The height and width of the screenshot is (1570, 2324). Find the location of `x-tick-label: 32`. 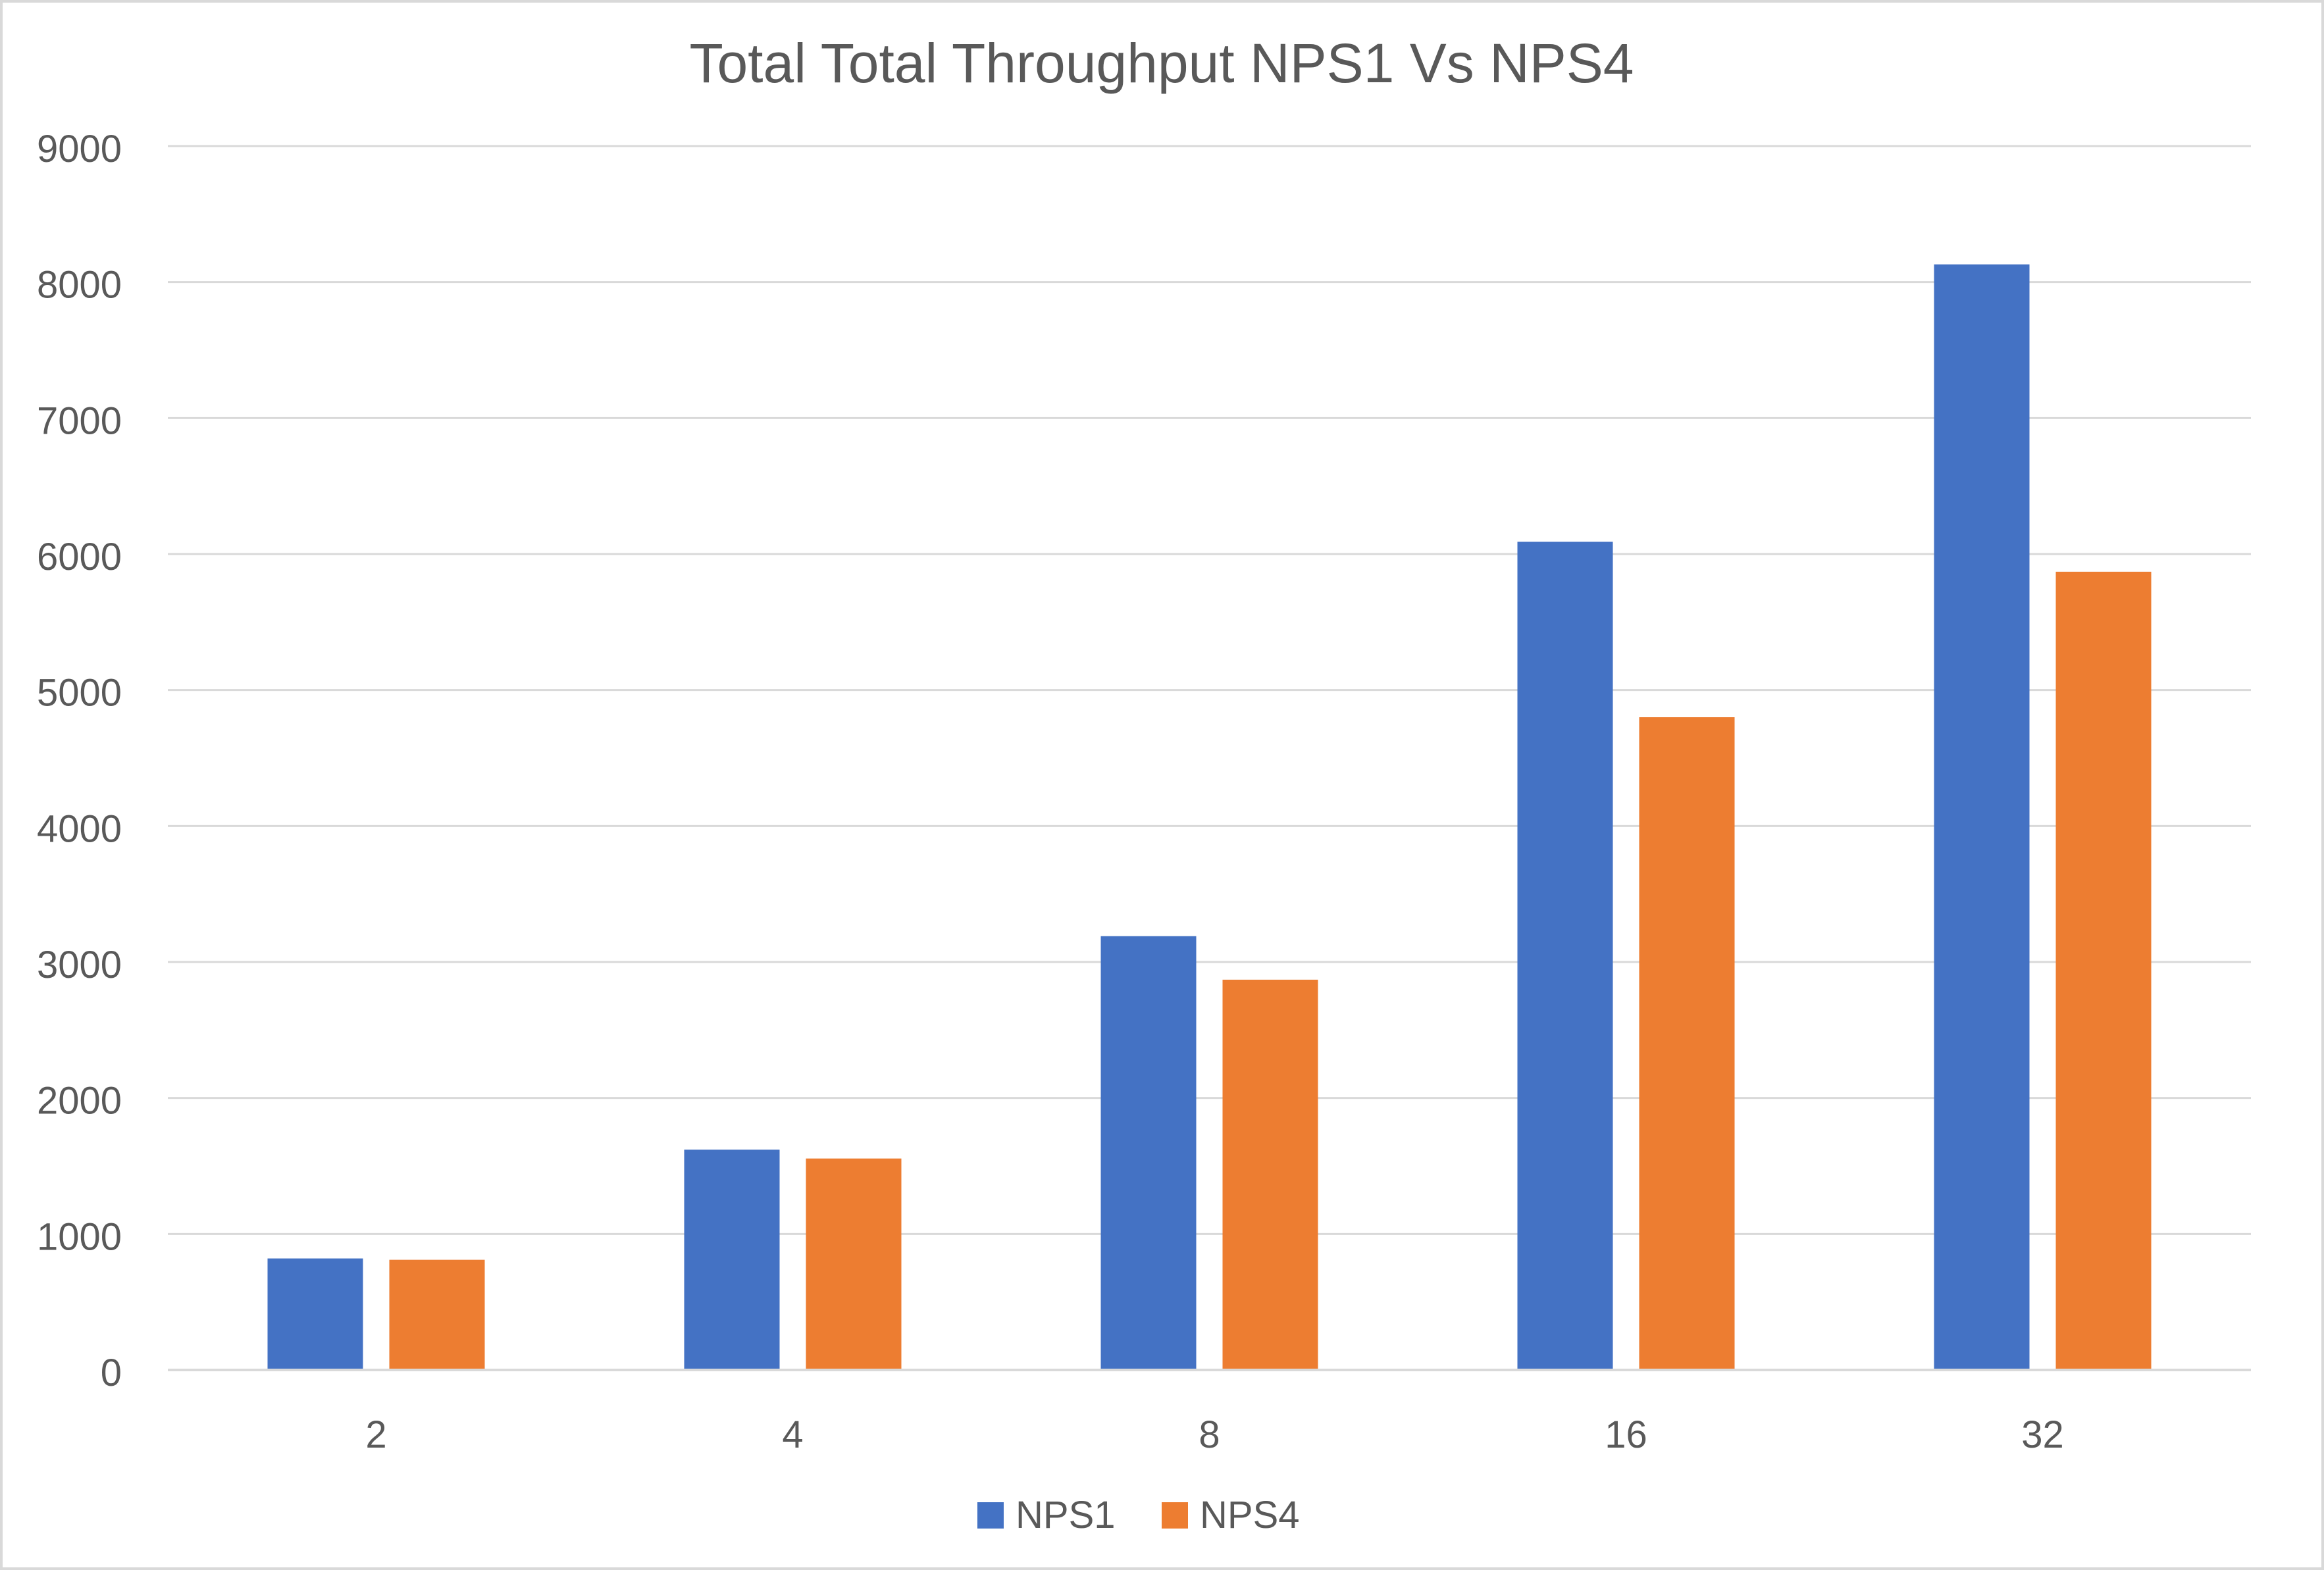

x-tick-label: 32 is located at coordinates (2042, 1434).